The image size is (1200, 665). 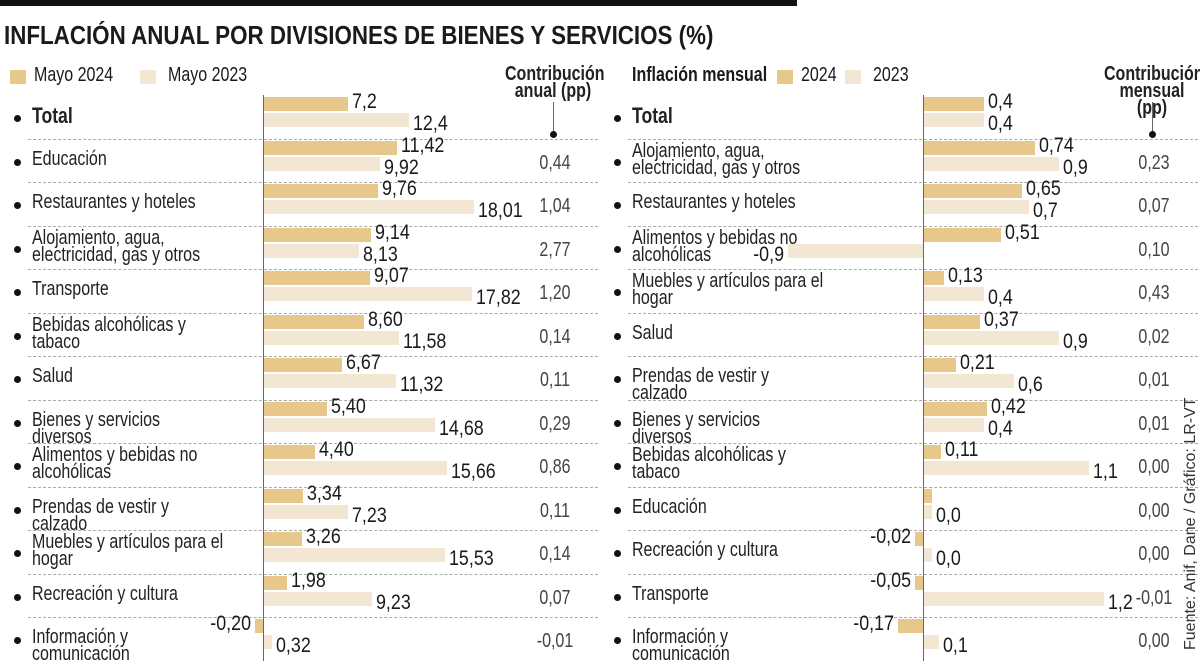 What do you see at coordinates (555, 82) in the screenshot?
I see `contribution-title: Contribución anual (pp)` at bounding box center [555, 82].